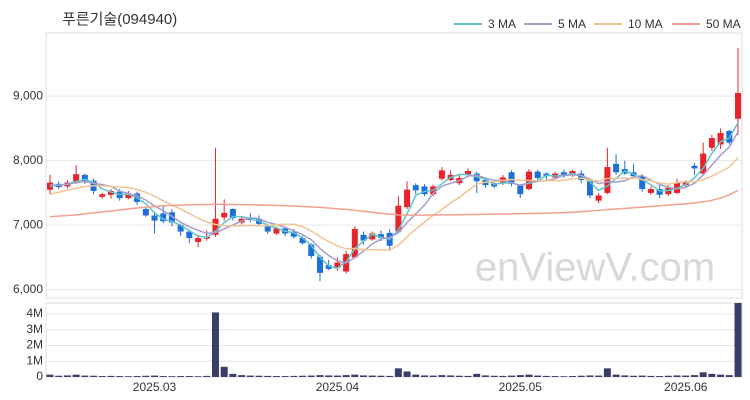  I want to click on ma-line, so click(394, 203).